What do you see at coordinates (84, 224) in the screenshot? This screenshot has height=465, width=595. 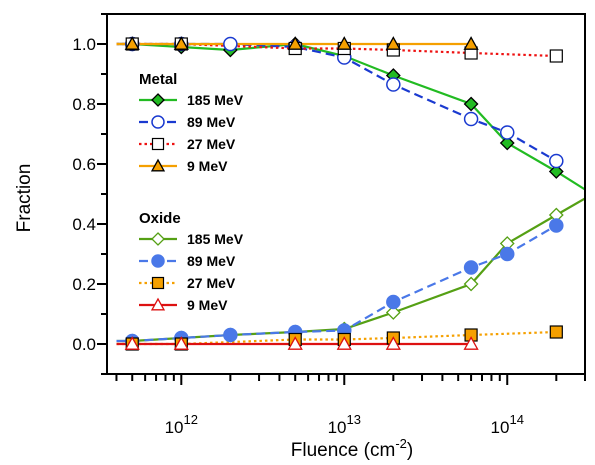 I see `y-tick-label-2: 0.4` at bounding box center [84, 224].